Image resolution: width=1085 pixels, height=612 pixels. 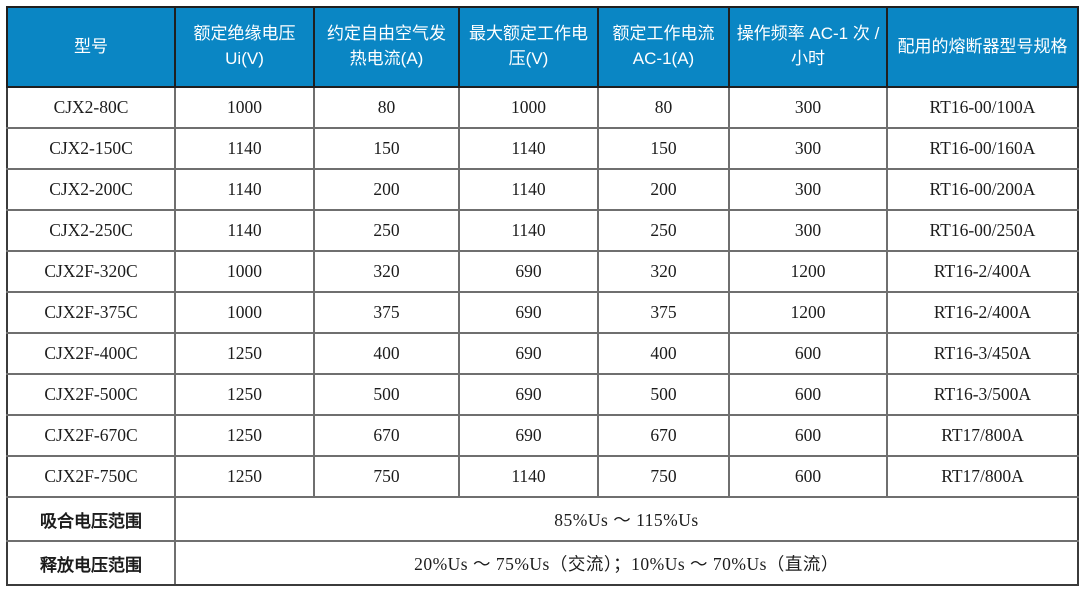 I want to click on model-cell: CJX2F-670C, so click(x=91, y=435).